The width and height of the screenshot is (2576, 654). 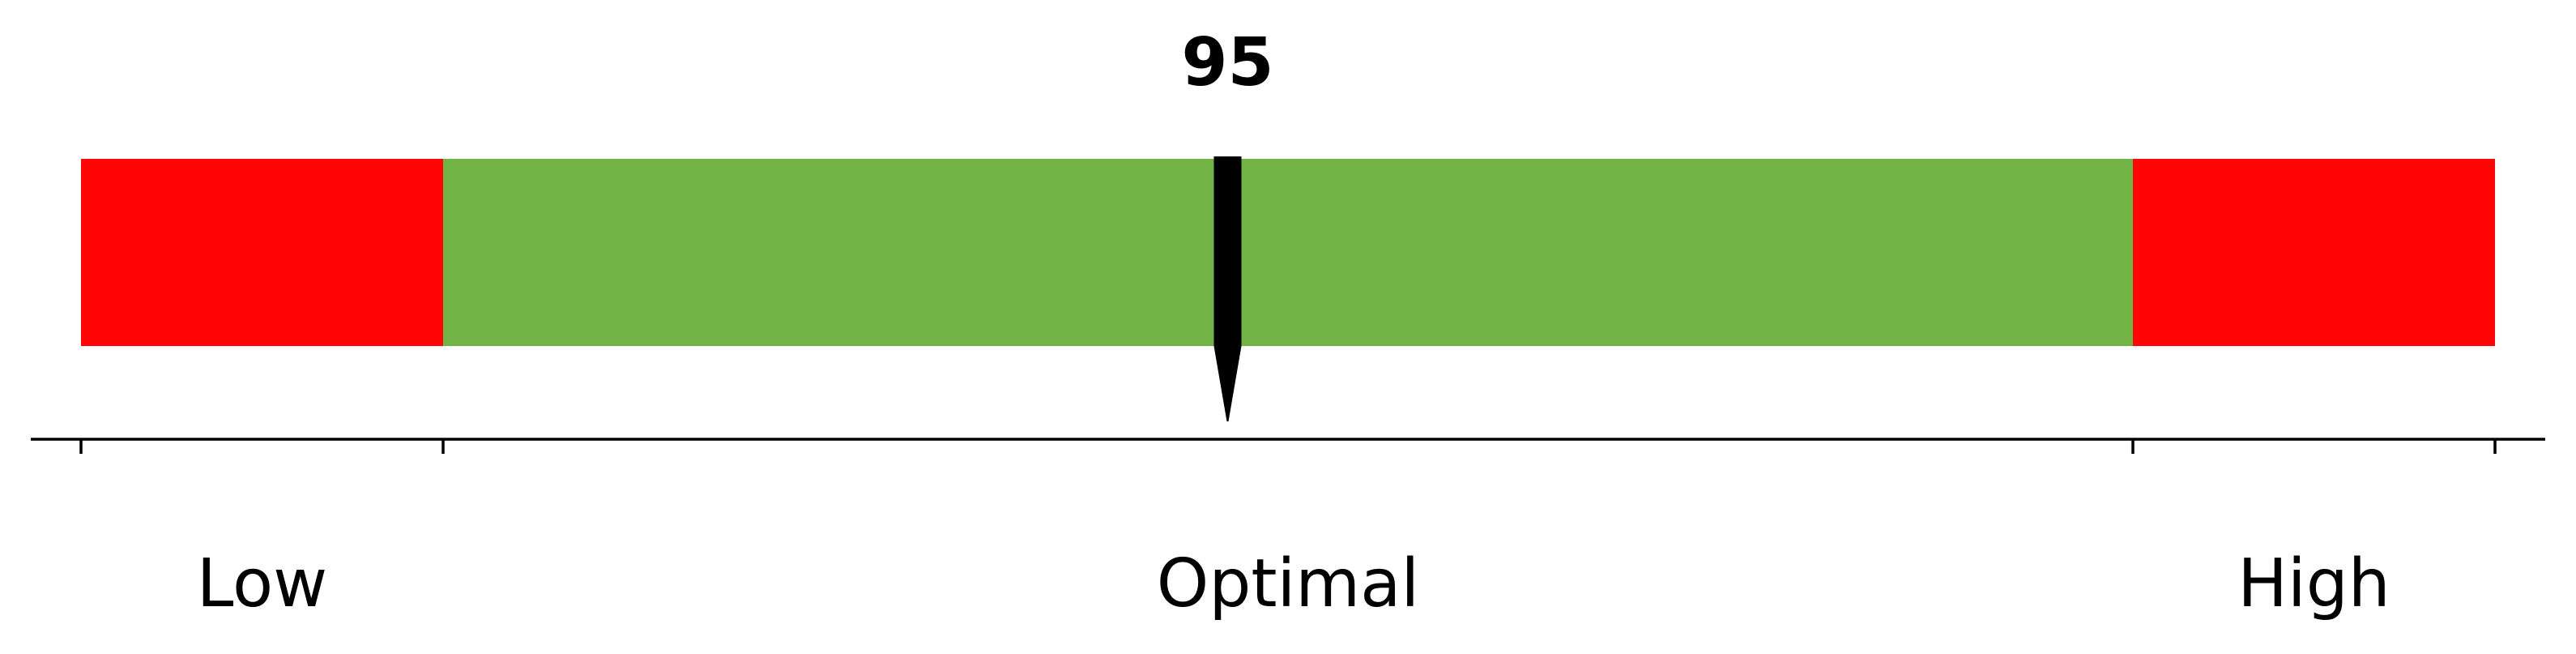 What do you see at coordinates (2314, 583) in the screenshot?
I see `segment-label-high: High` at bounding box center [2314, 583].